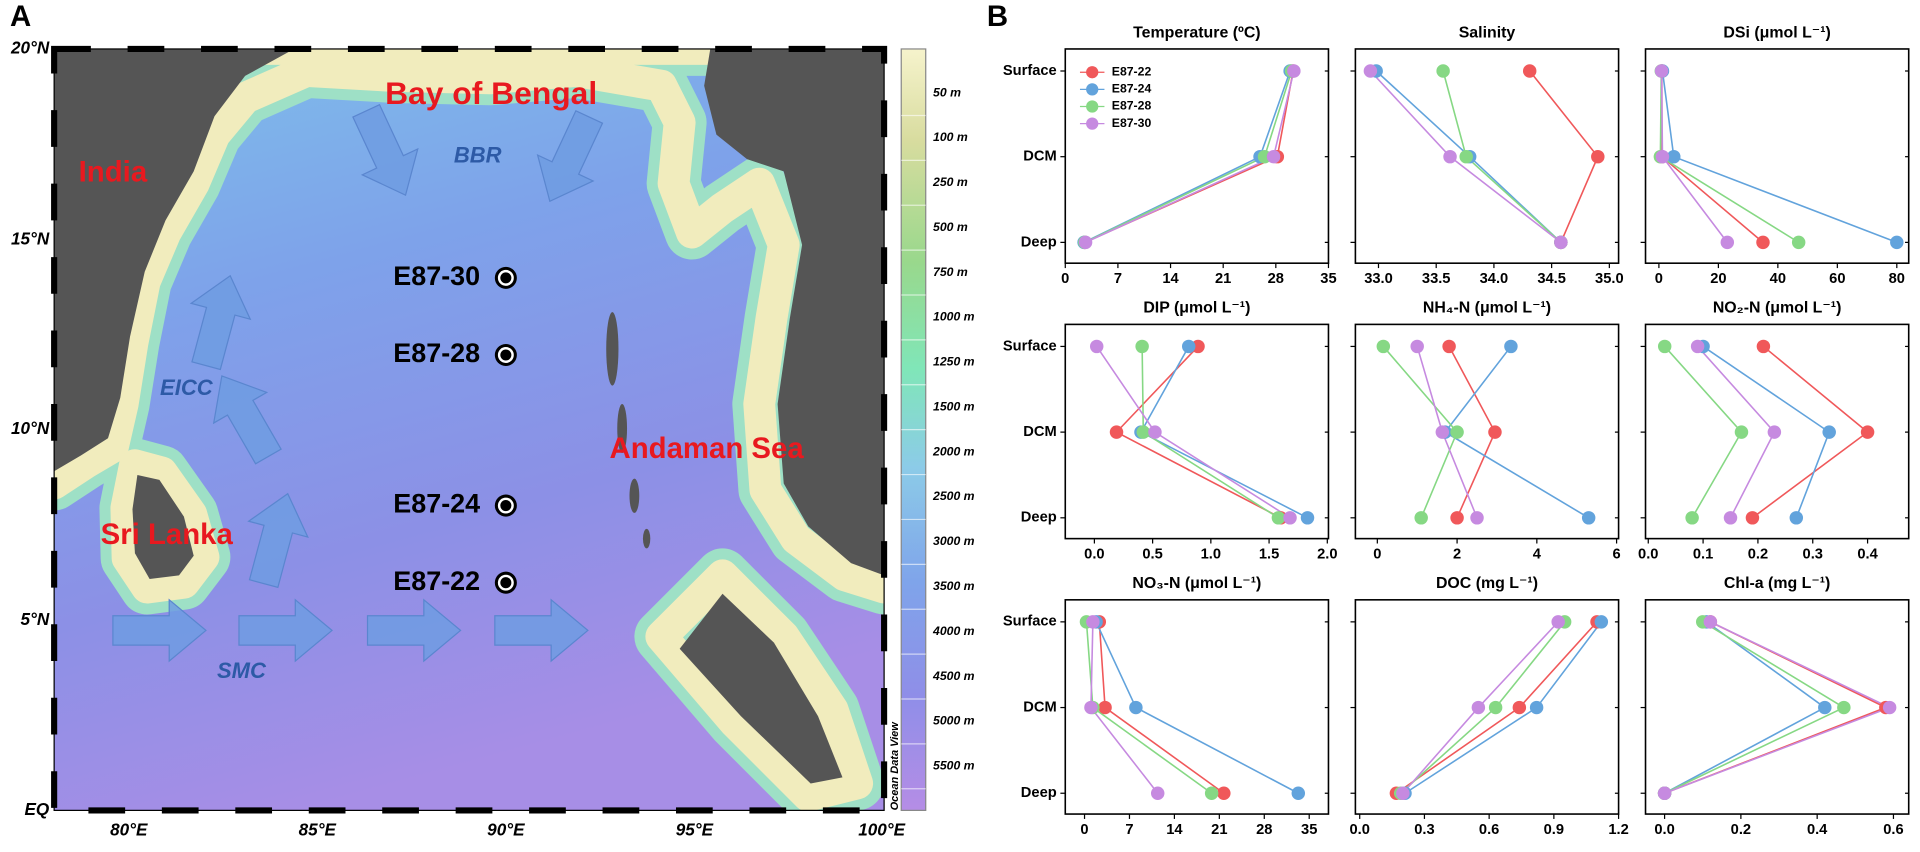 The height and width of the screenshot is (852, 1920). Describe the element at coordinates (1777, 308) in the screenshot. I see `chart-title: NO₂-N (μmol L⁻¹)` at that location.